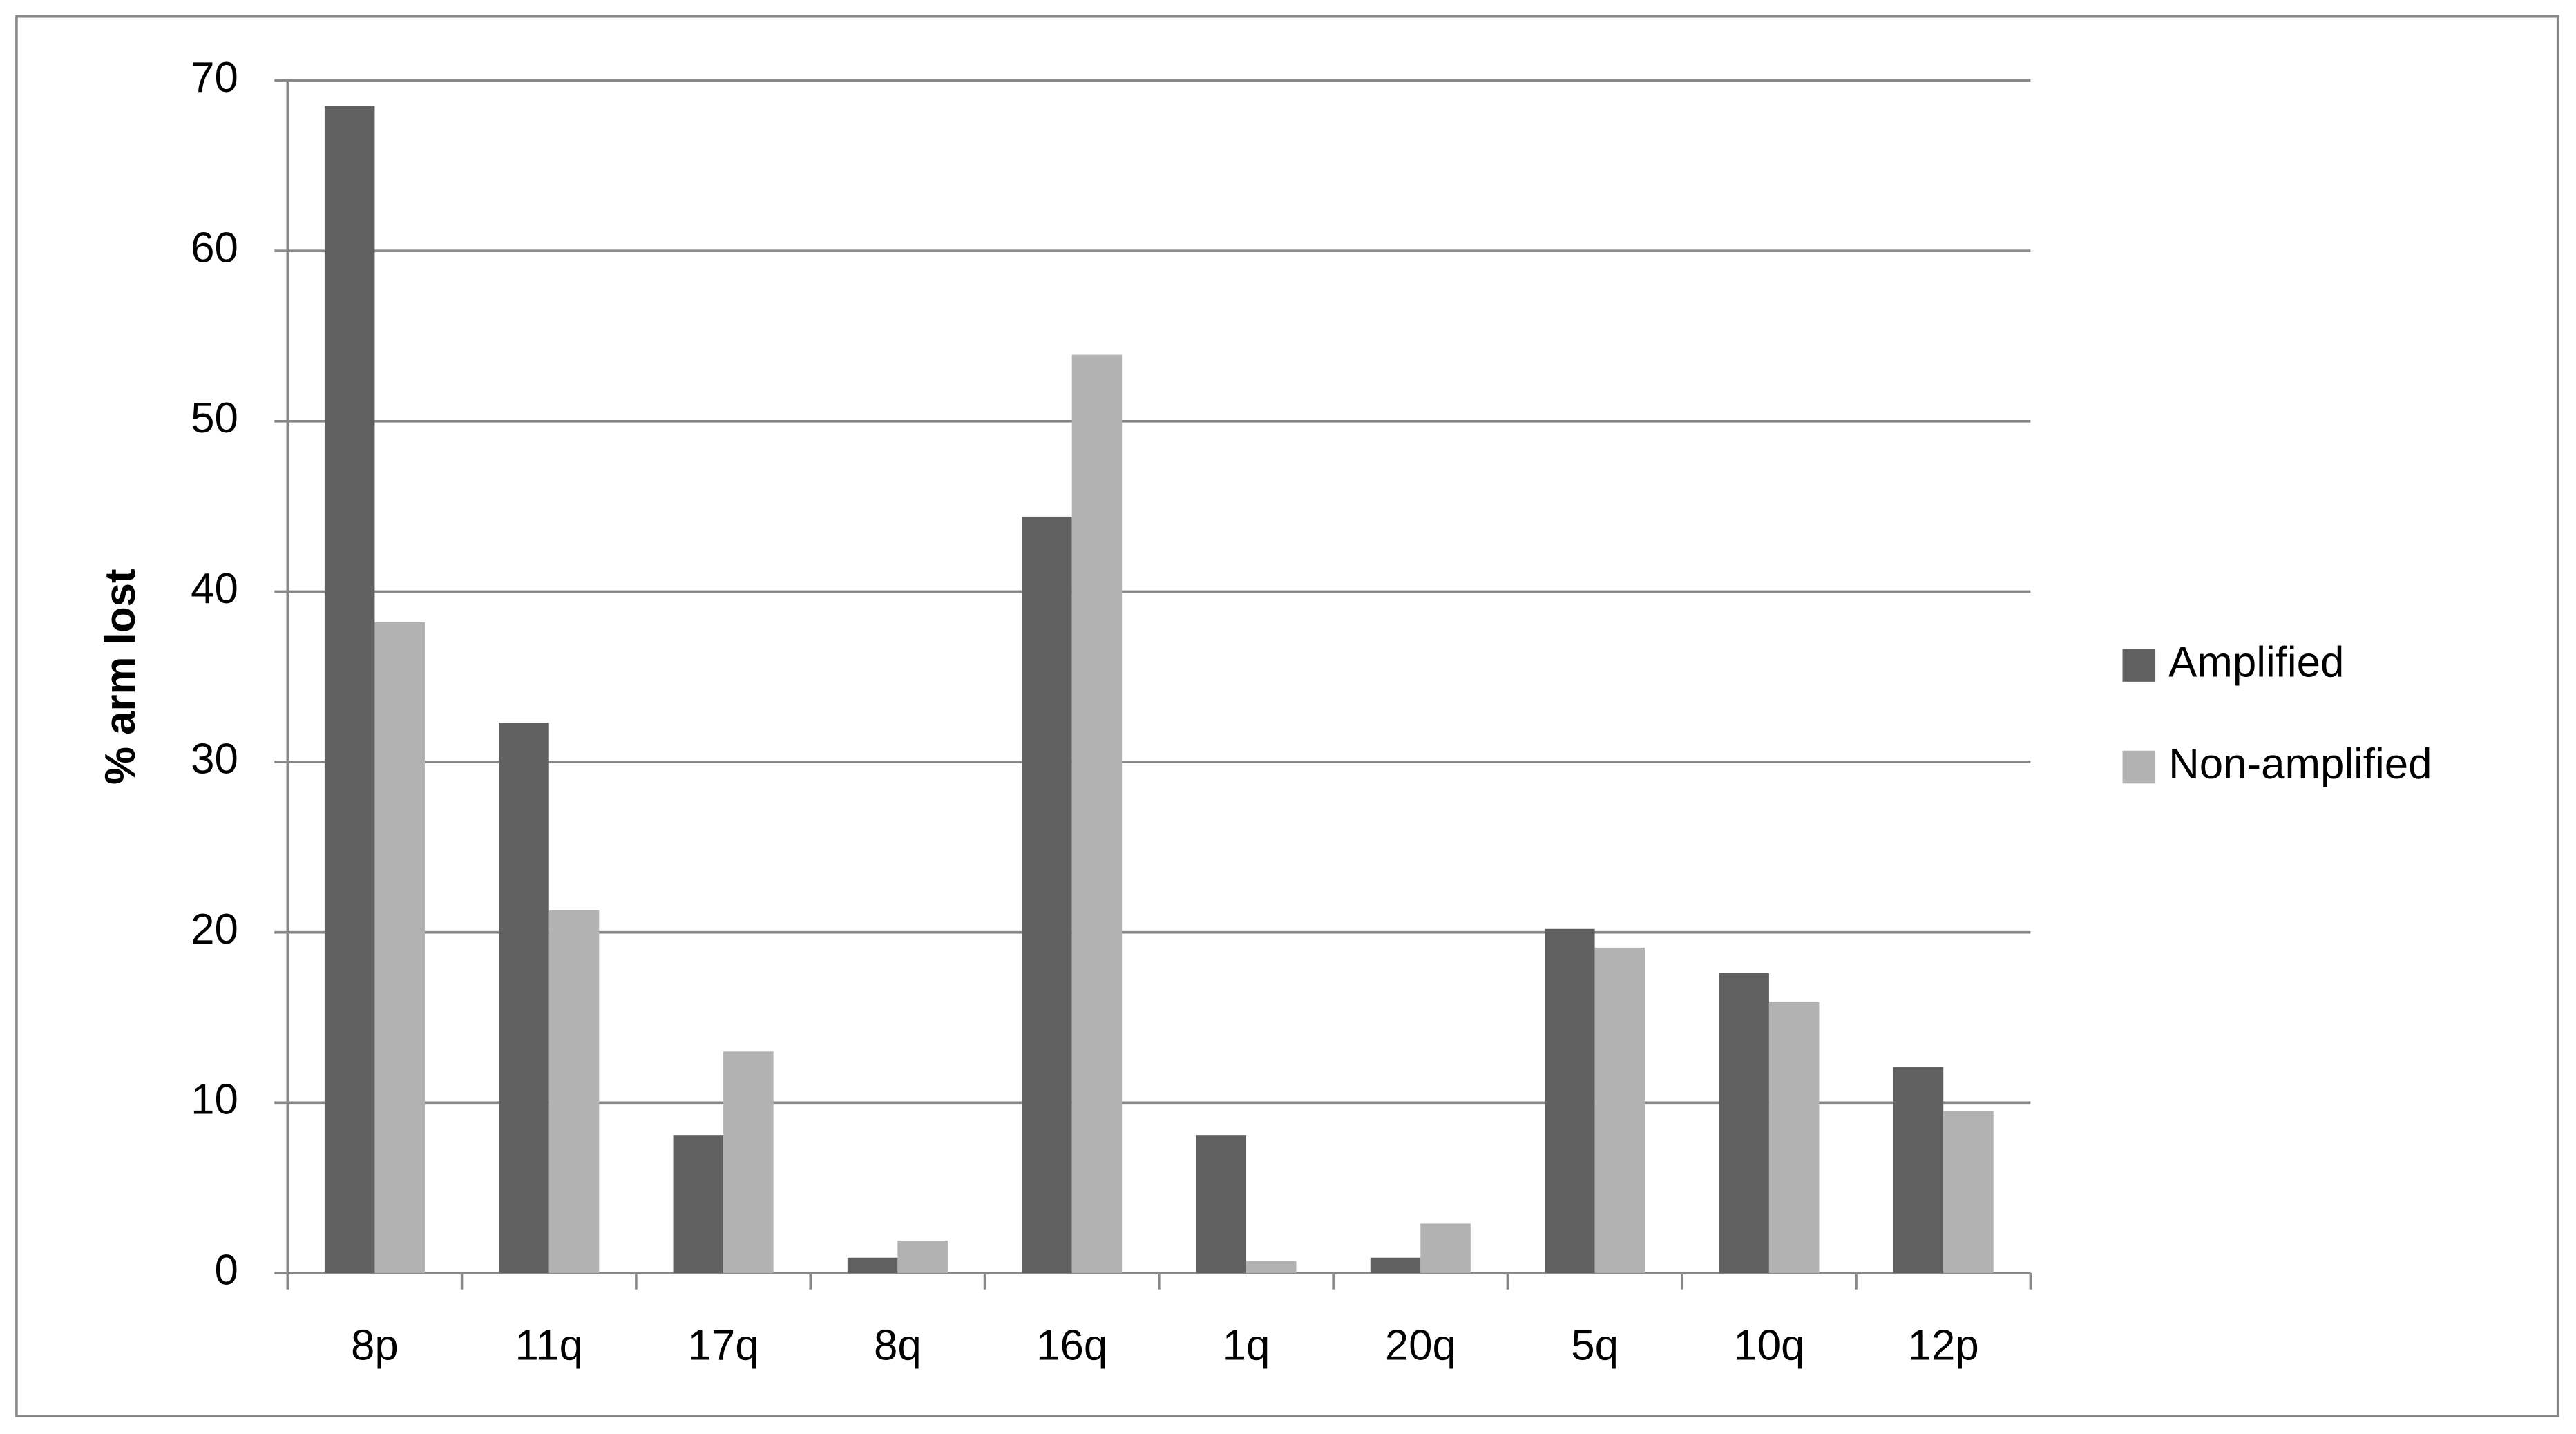  I want to click on y-tick-label: 70, so click(214, 78).